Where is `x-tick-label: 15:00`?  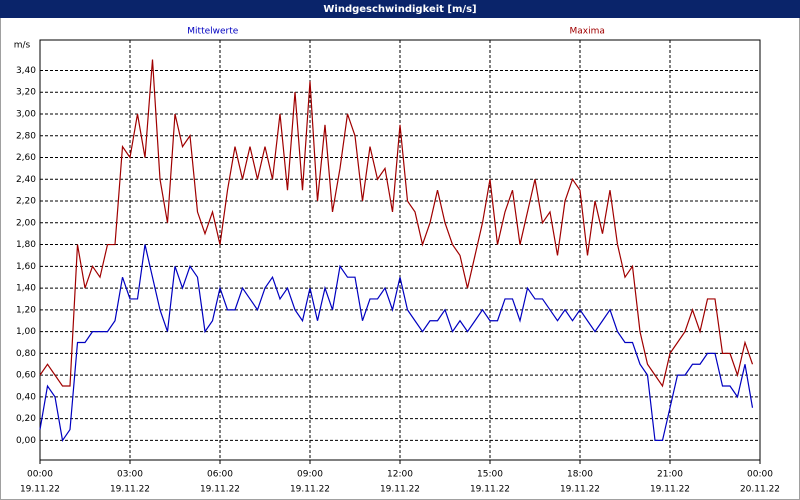
x-tick-label: 15:00 is located at coordinates (490, 475).